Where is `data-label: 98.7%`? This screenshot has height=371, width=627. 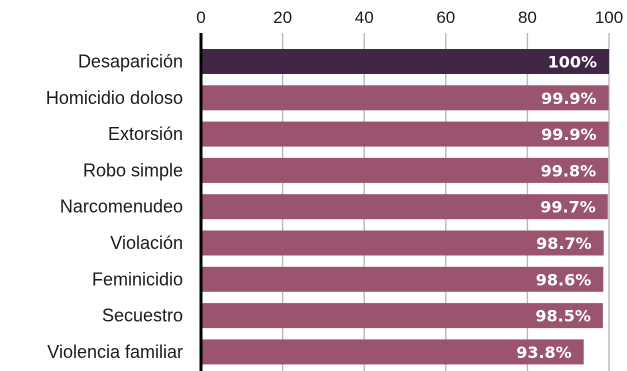
data-label: 98.7% is located at coordinates (564, 243).